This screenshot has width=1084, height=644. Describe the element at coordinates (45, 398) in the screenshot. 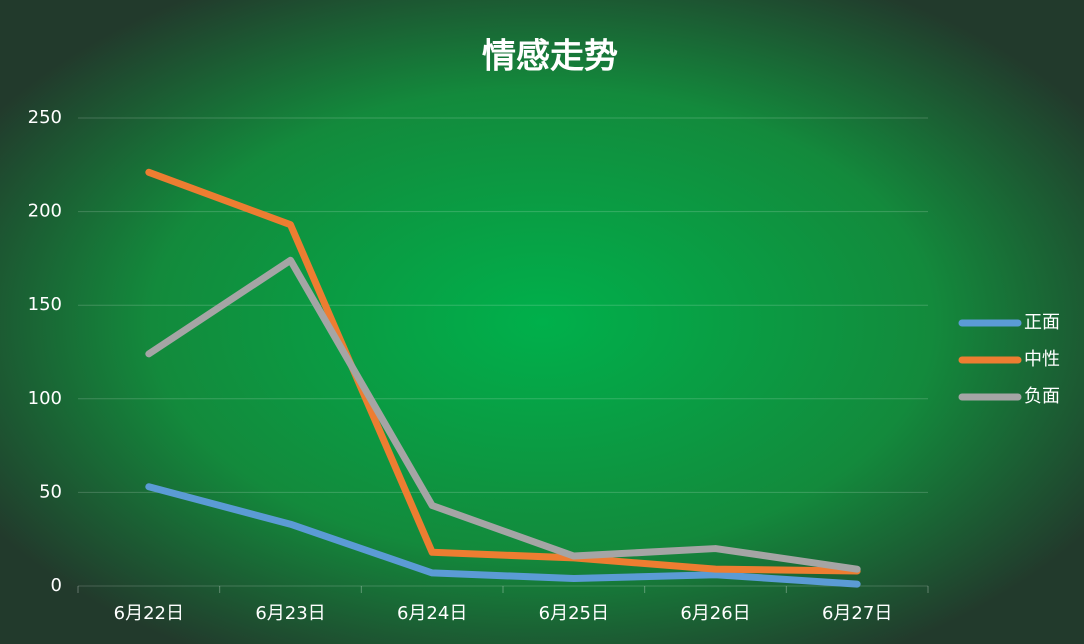

I see `y-tick-label: 100` at that location.